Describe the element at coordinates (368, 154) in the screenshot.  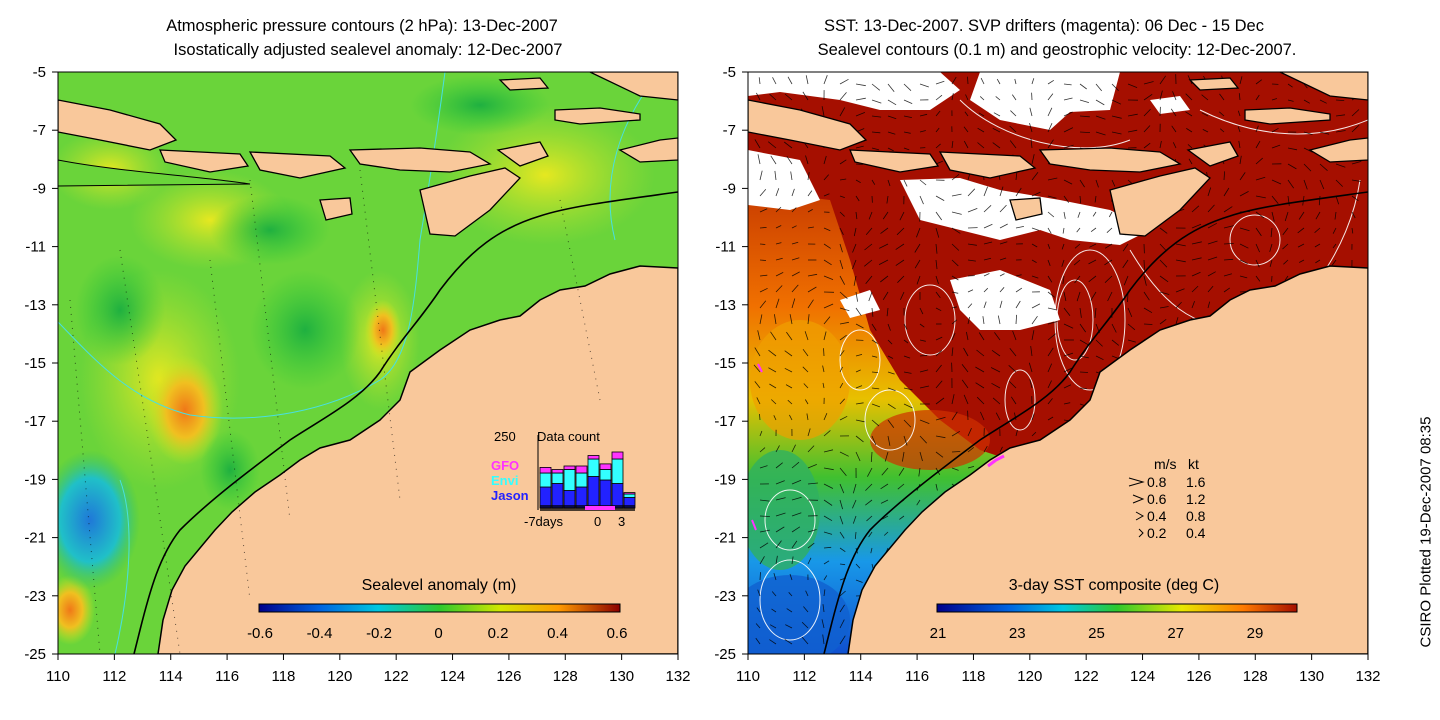
I see `indonesia-islands` at that location.